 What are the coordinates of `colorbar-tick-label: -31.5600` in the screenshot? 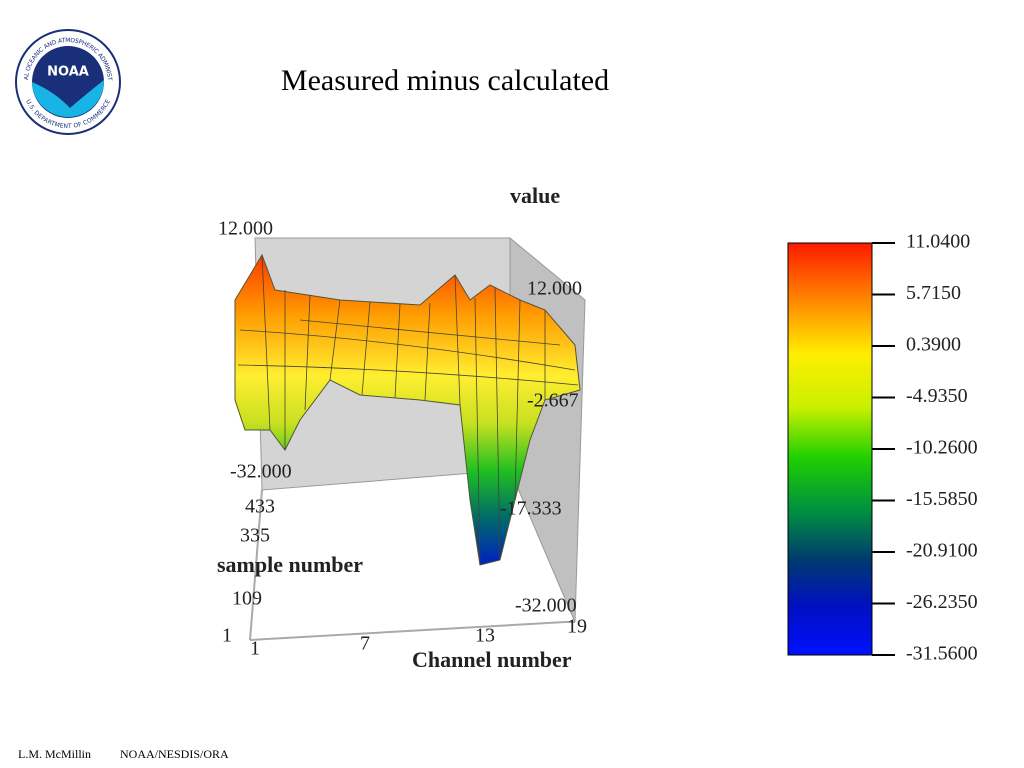 It's located at (942, 654).